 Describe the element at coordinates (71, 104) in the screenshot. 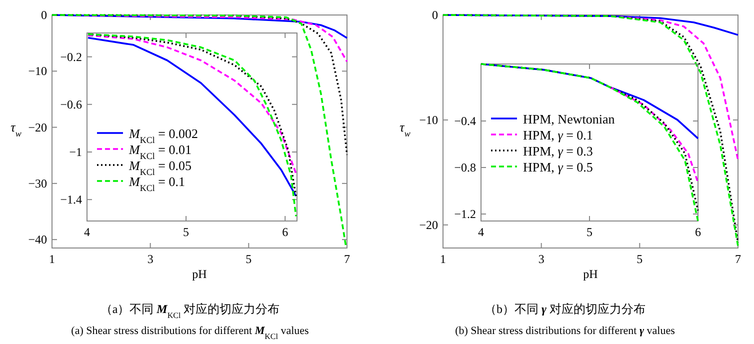

I see `y-tick-label: −0.6` at that location.